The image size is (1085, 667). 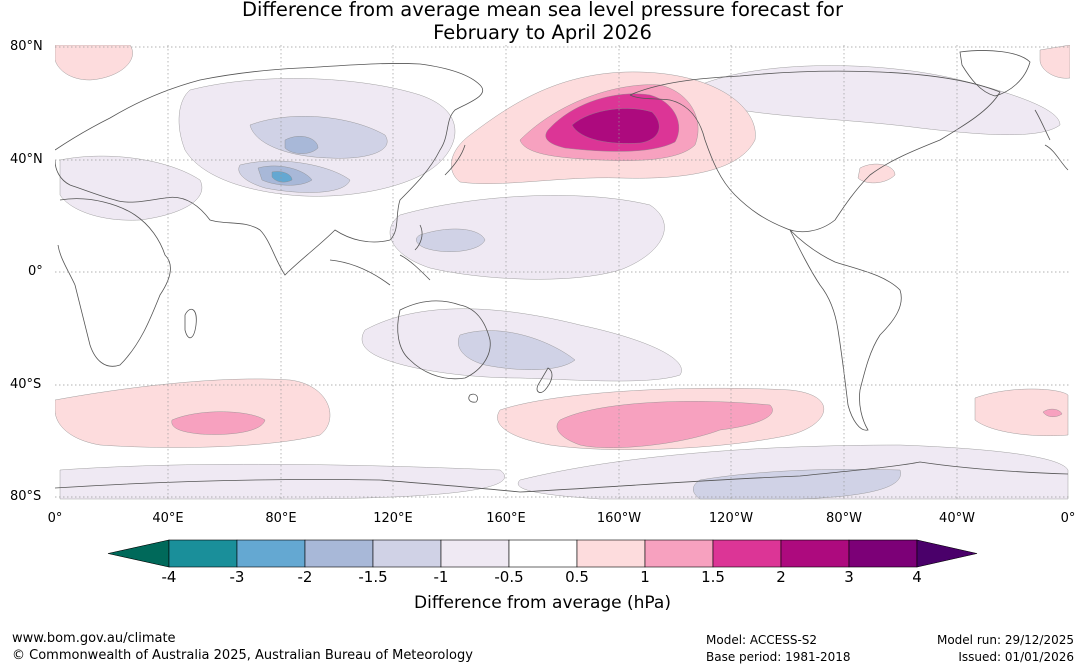 What do you see at coordinates (957, 518) in the screenshot?
I see `longitude-label: 40°W` at bounding box center [957, 518].